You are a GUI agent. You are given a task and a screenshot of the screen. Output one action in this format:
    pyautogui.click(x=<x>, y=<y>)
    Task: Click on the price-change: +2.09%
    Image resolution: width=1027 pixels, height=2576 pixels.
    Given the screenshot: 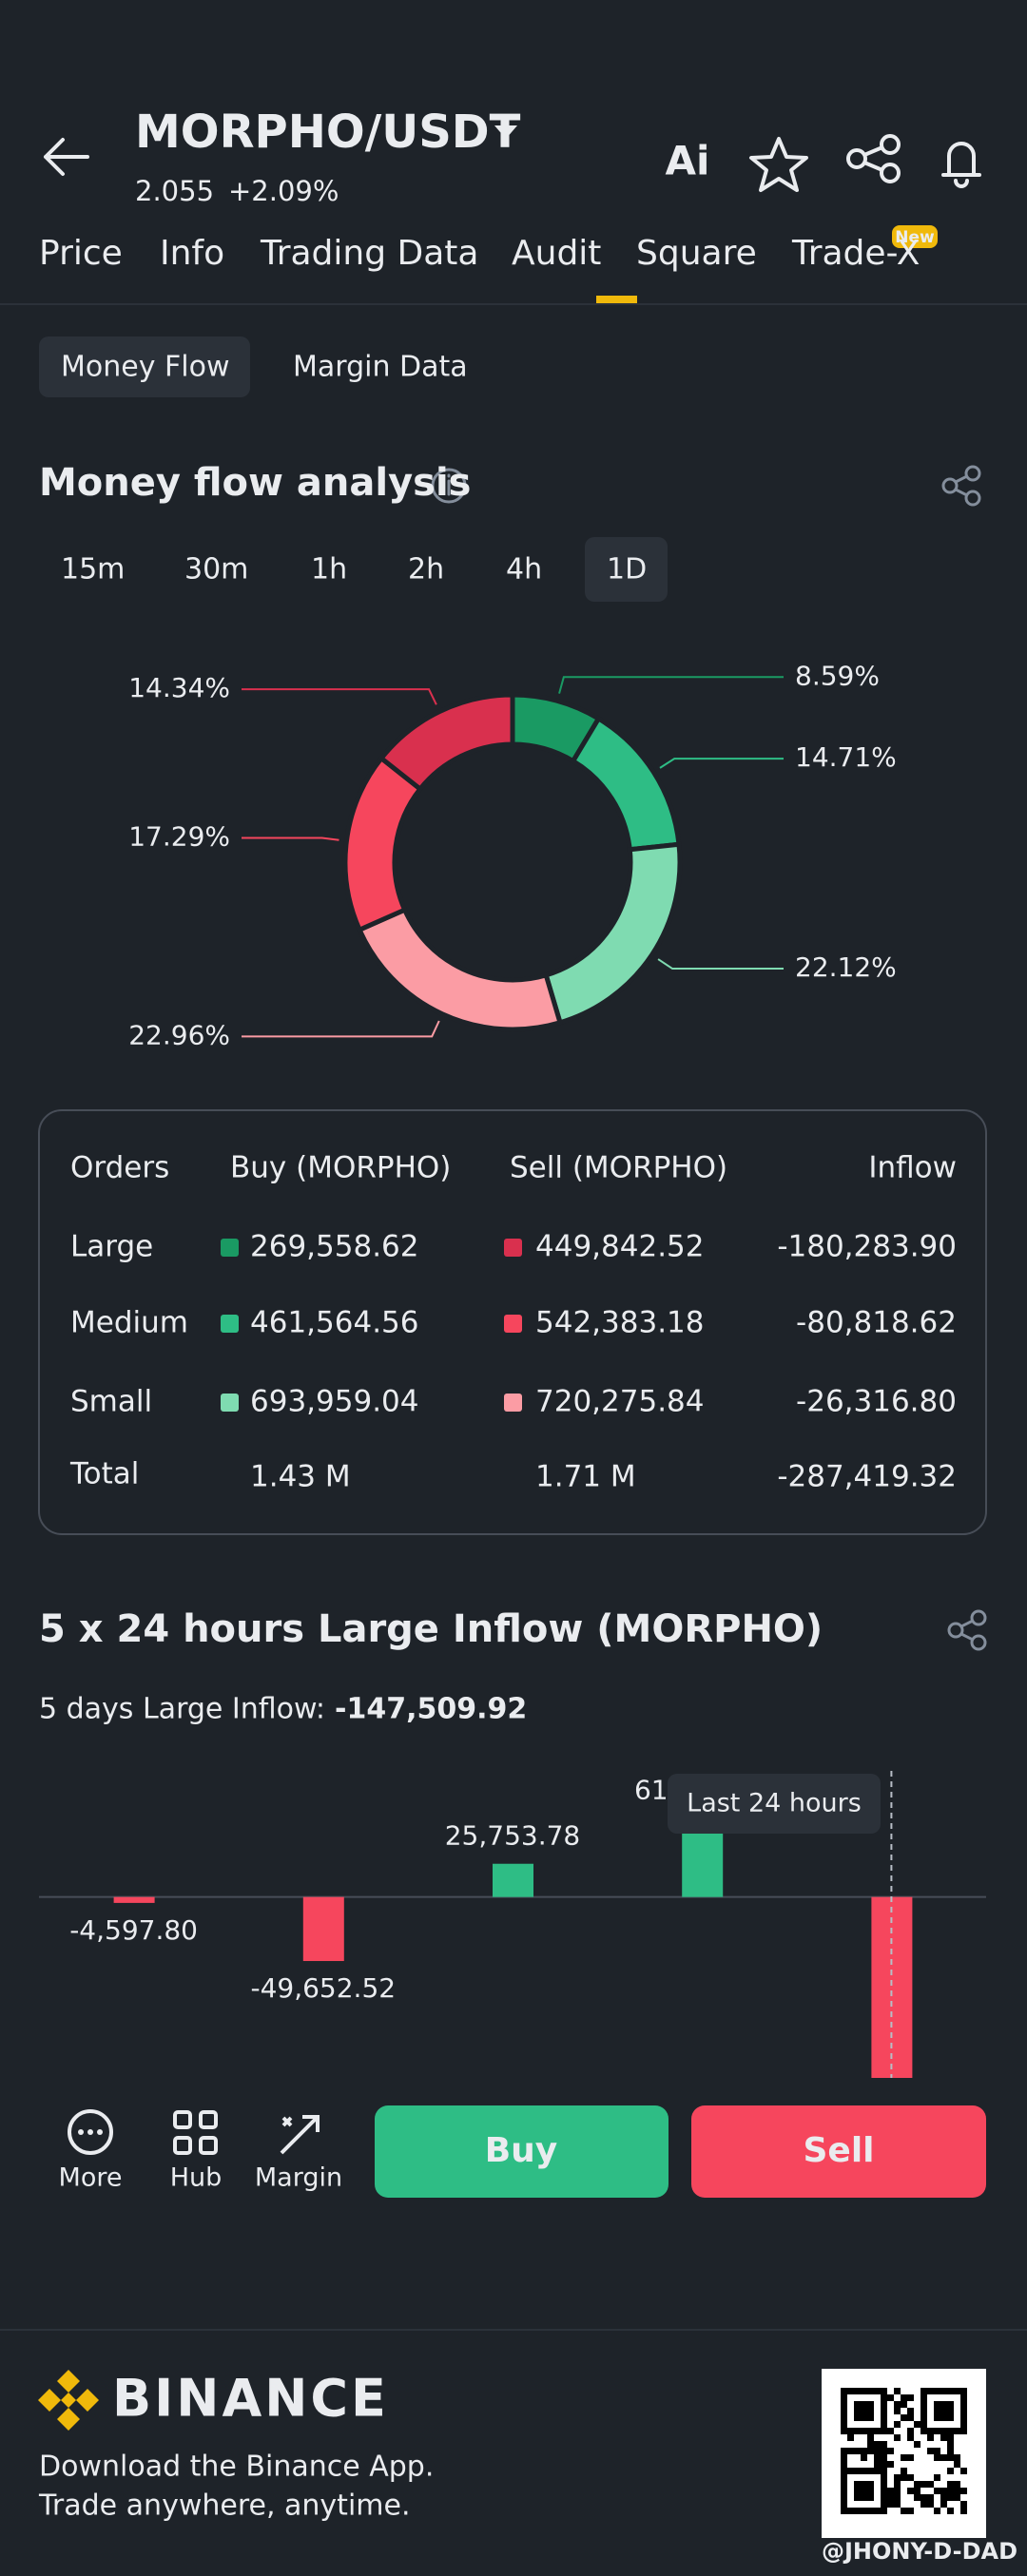 What is the action you would take?
    pyautogui.click(x=283, y=191)
    